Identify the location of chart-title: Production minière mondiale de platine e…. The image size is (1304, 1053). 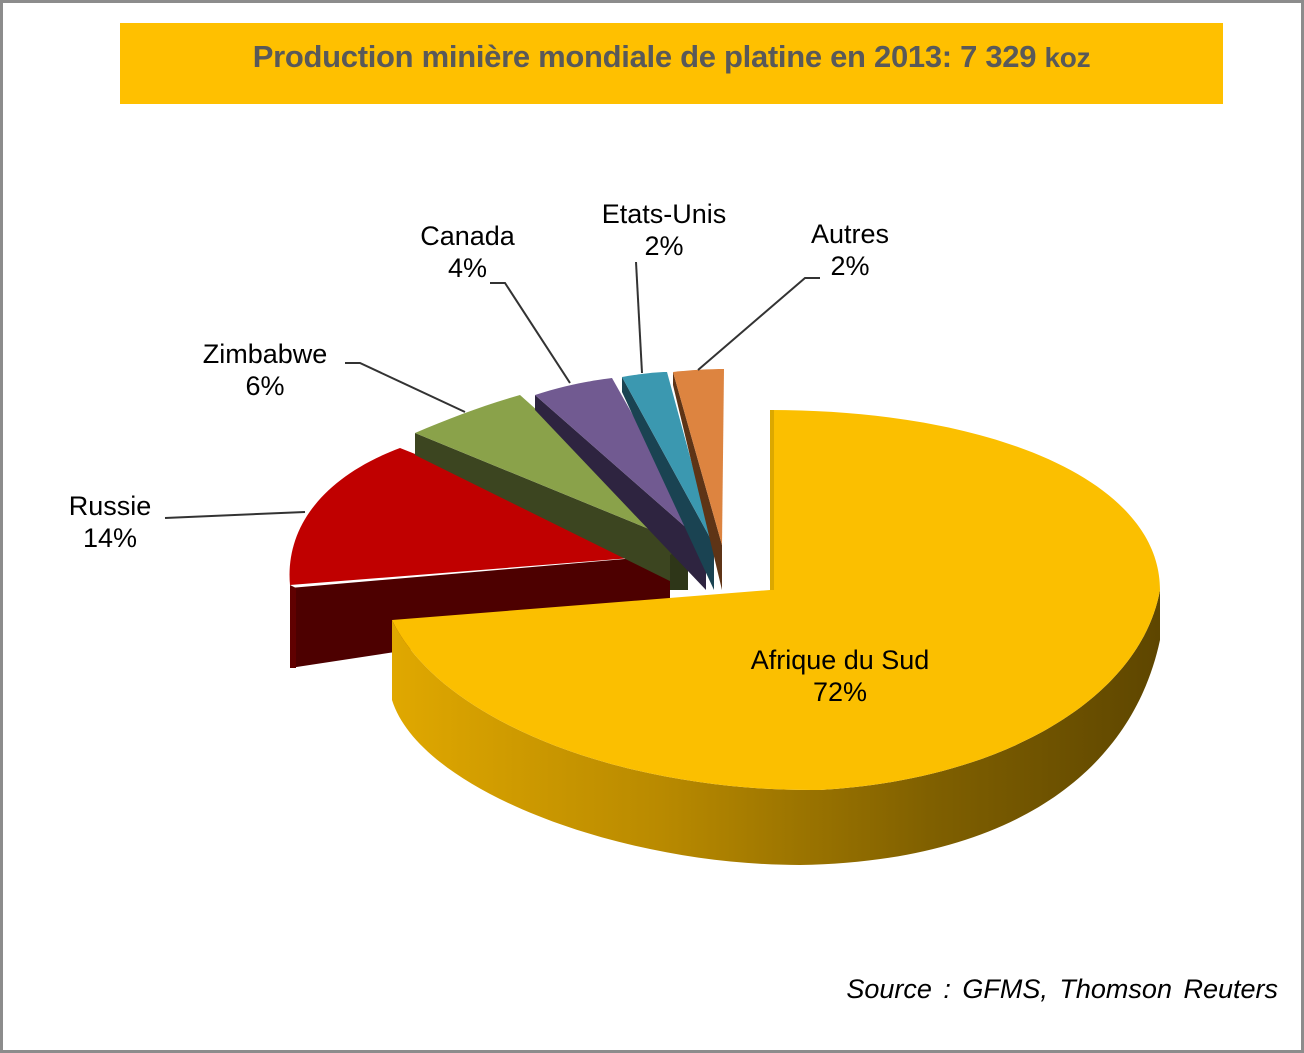
(671, 57).